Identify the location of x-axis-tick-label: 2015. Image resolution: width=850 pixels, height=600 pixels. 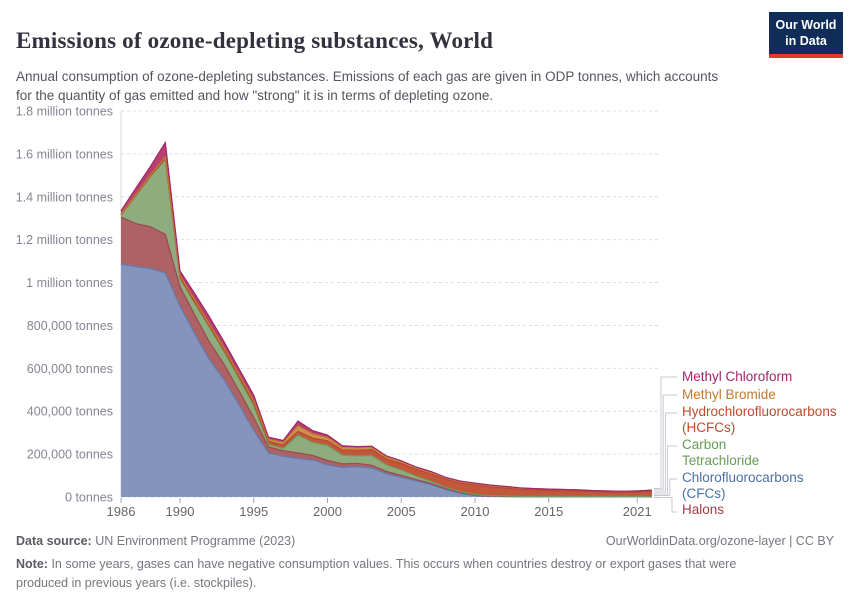
(548, 511).